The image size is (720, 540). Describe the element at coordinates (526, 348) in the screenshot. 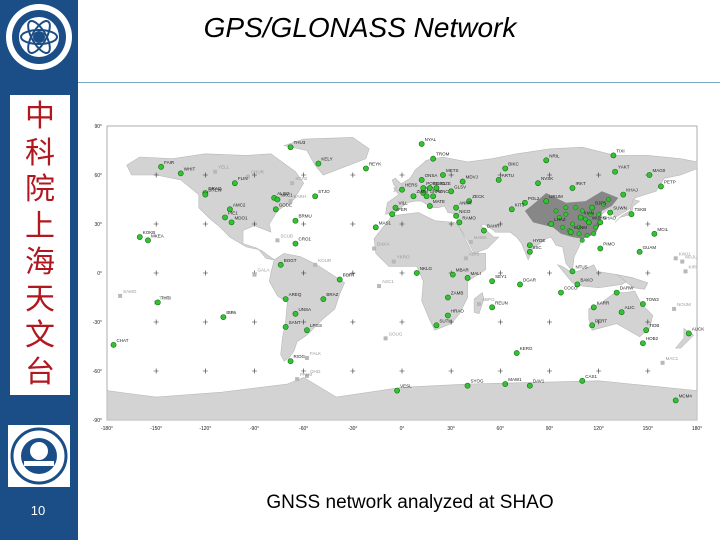

I see `station-label: KERG` at that location.